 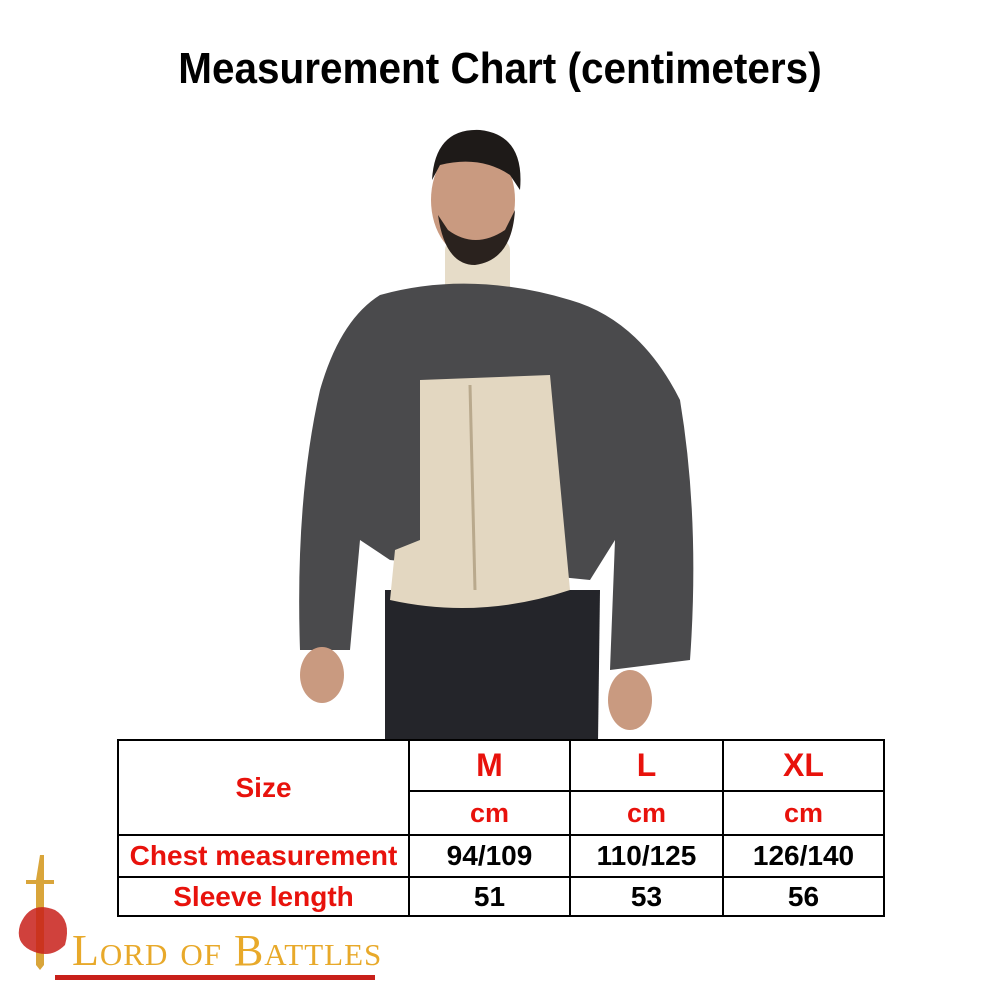 I want to click on table-cell: 53, so click(x=646, y=896).